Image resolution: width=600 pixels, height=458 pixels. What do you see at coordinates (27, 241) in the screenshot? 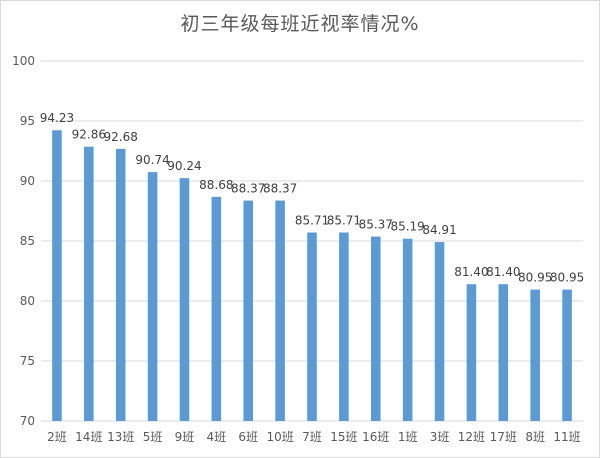
I see `y-tick-label: 85` at bounding box center [27, 241].